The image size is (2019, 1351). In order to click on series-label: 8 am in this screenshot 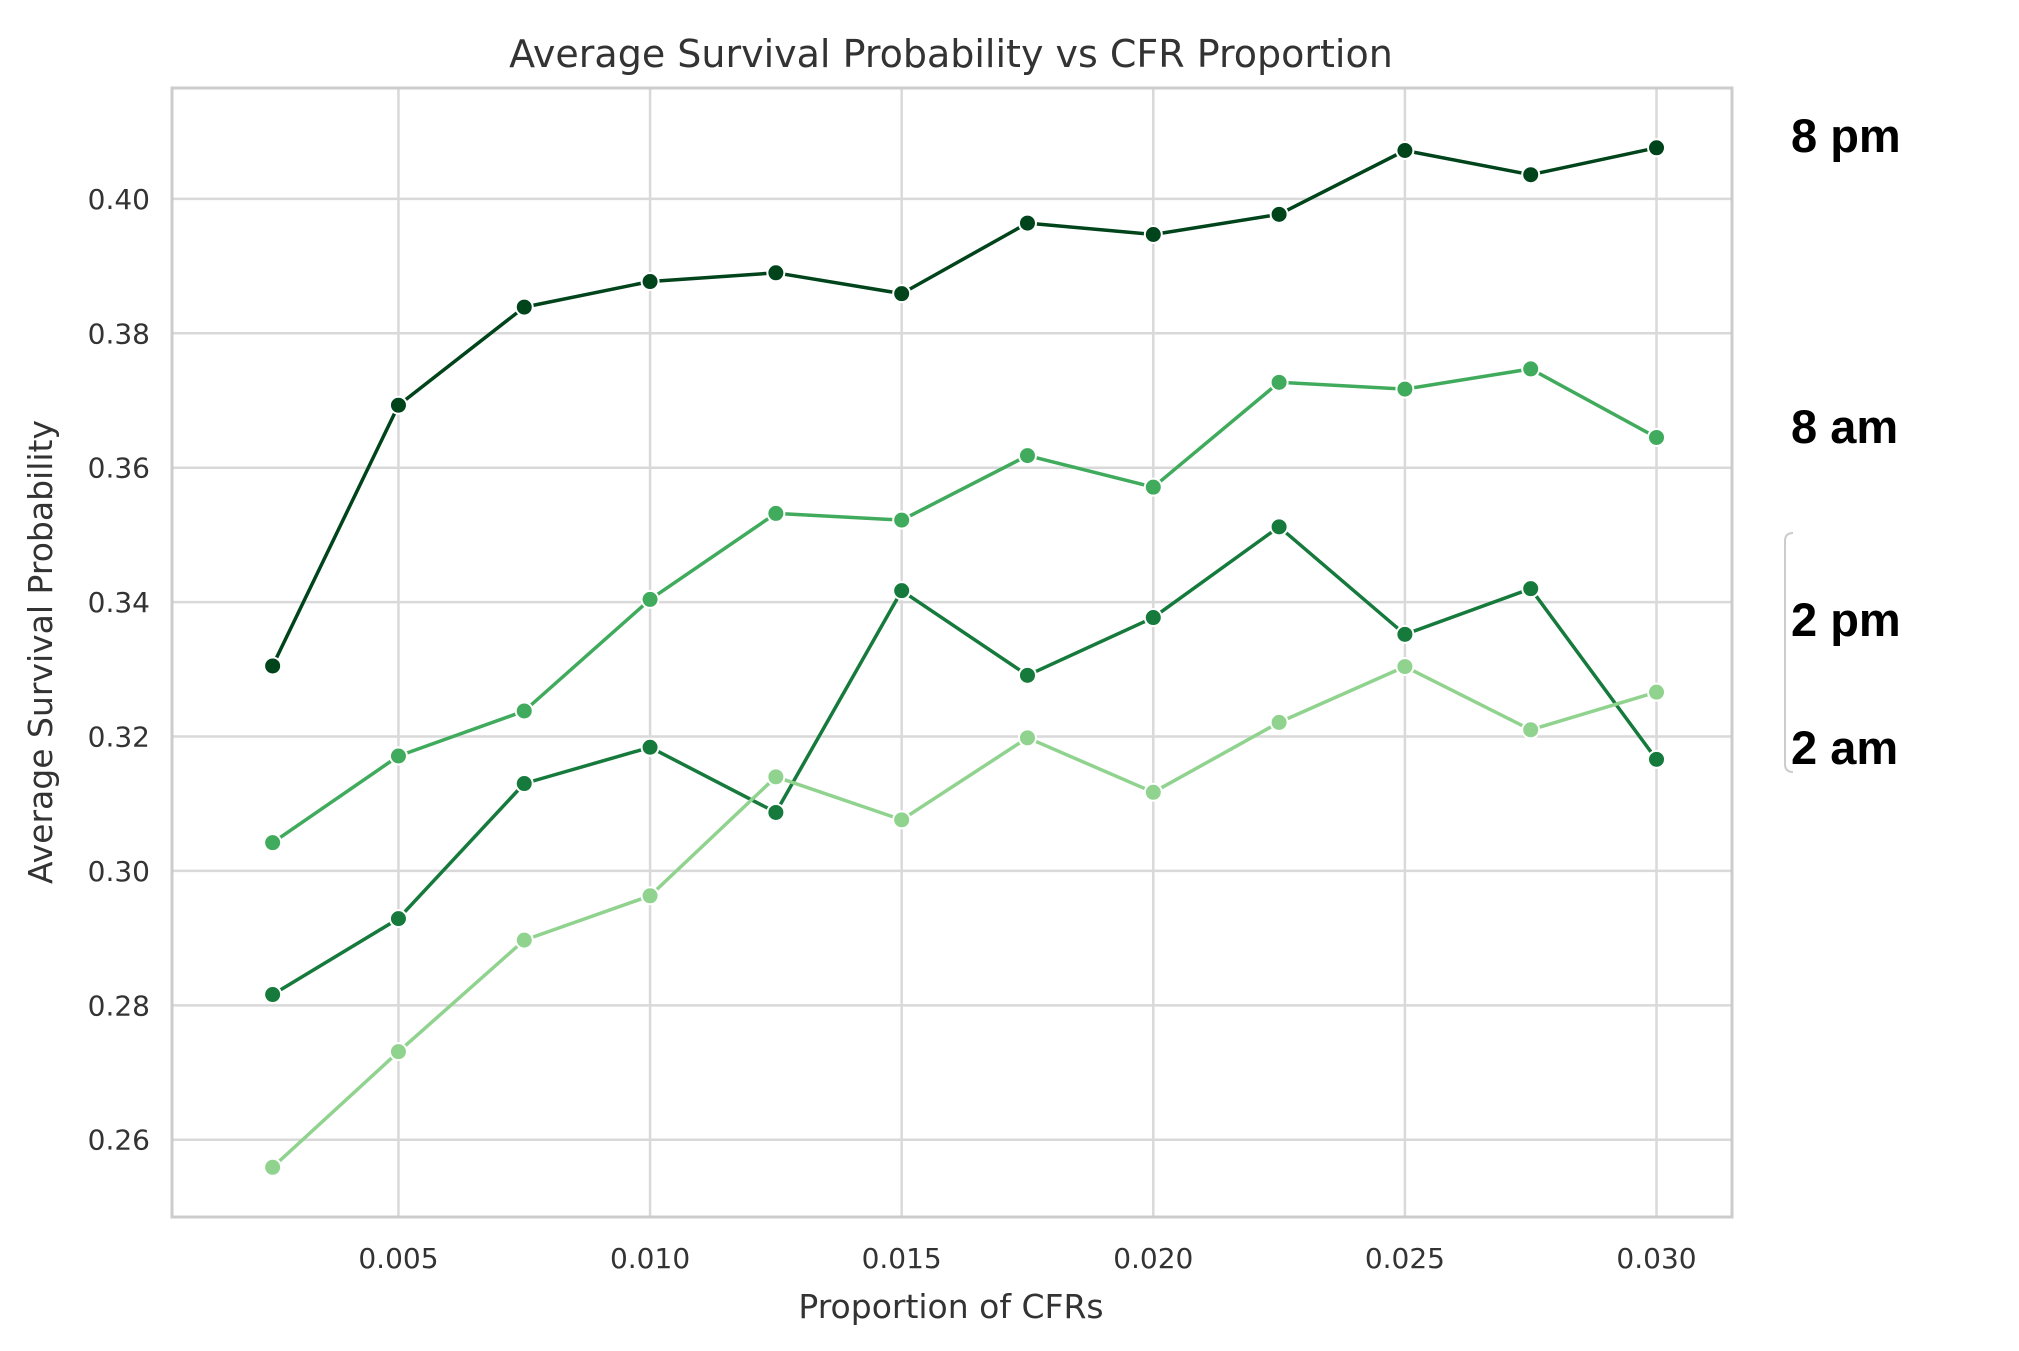, I will do `click(1844, 426)`.